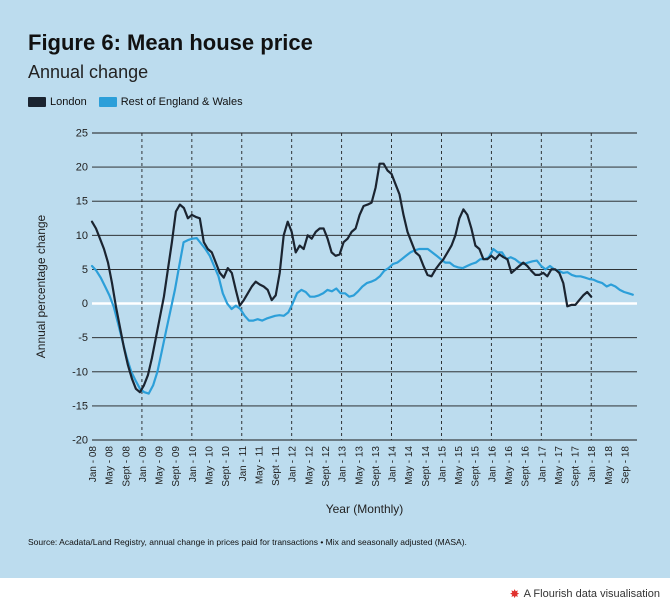  What do you see at coordinates (80, 372) in the screenshot?
I see `y-tick-label: -10` at bounding box center [80, 372].